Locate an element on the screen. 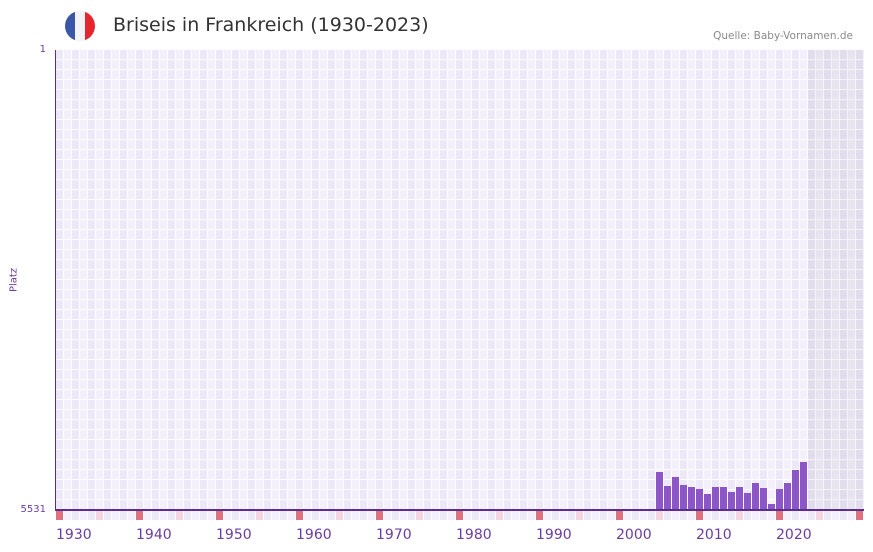 The height and width of the screenshot is (552, 873). bar-2008 is located at coordinates (683, 497).